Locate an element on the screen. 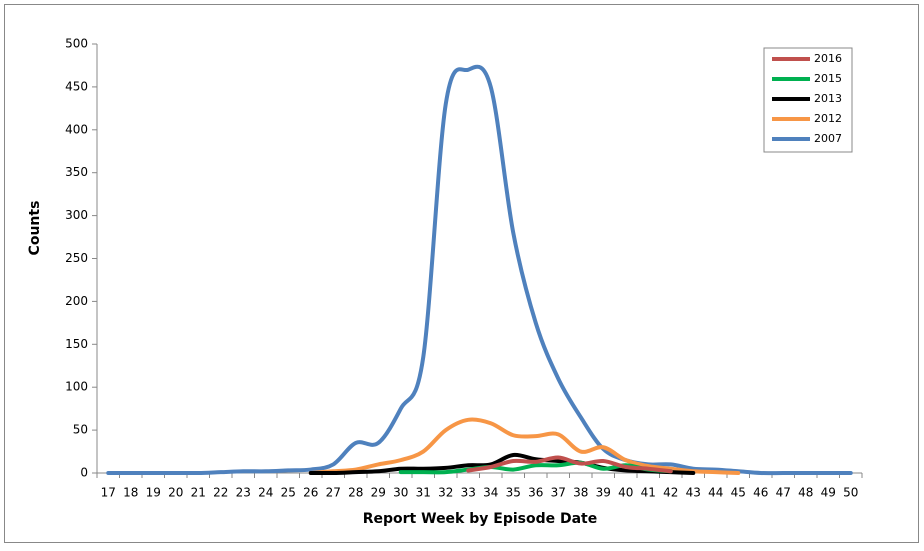  y-tick-label: 400 is located at coordinates (76, 129).